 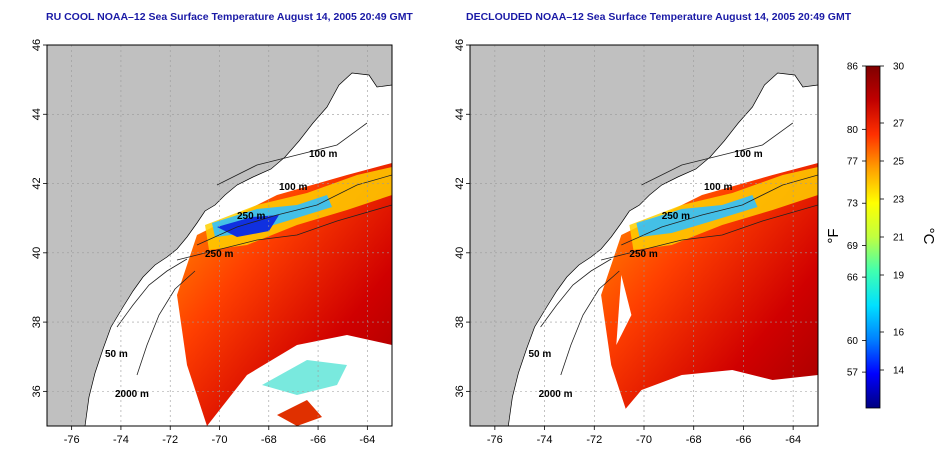 I want to click on fahrenheit-tick-label: 86, so click(x=853, y=67).